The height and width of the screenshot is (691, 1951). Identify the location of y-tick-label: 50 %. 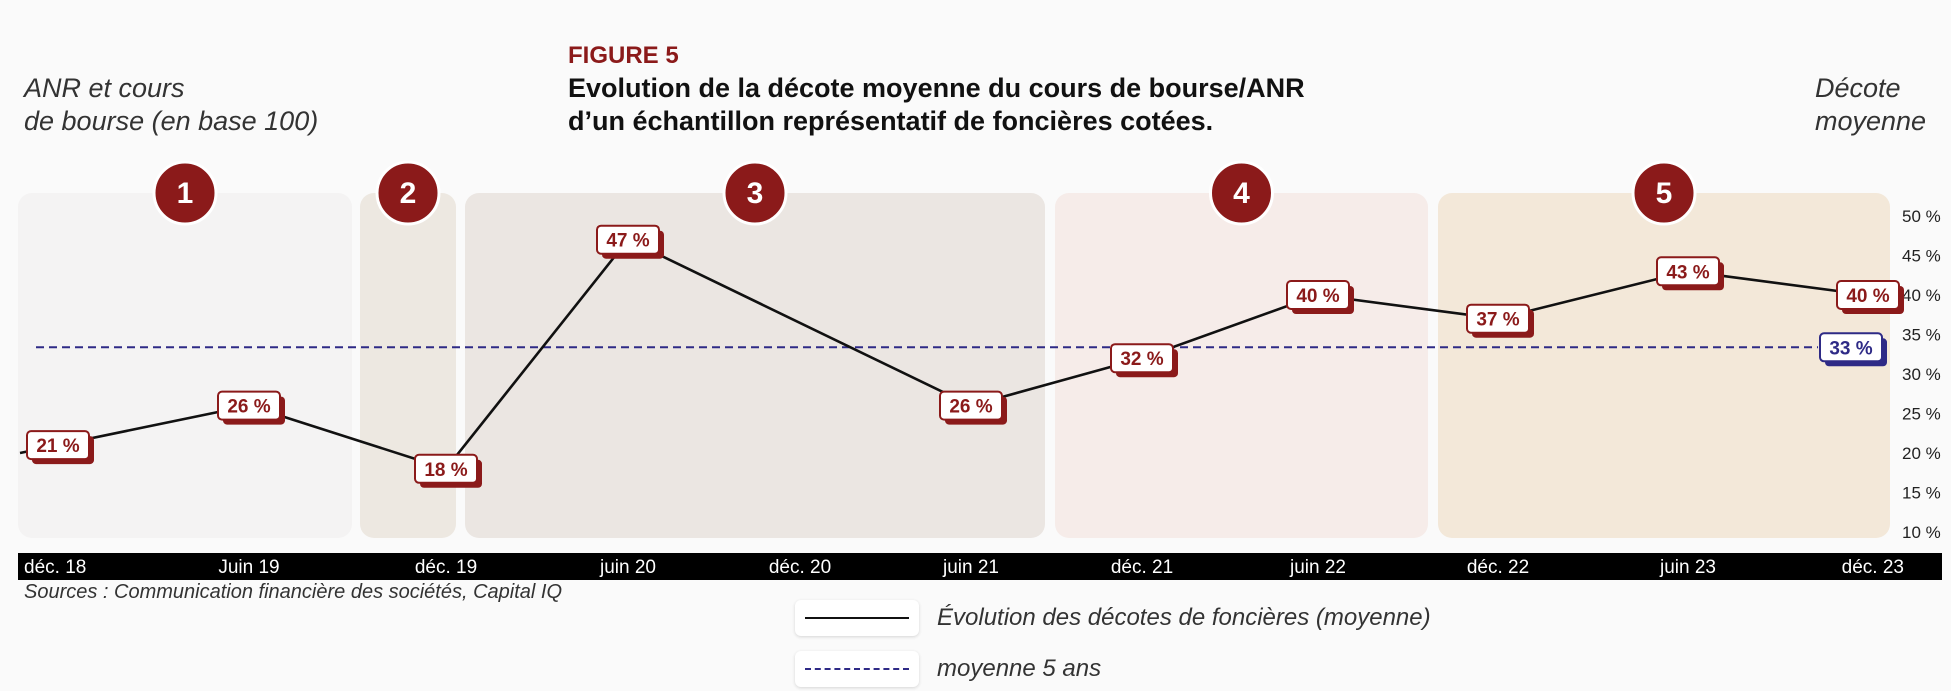
(1921, 216).